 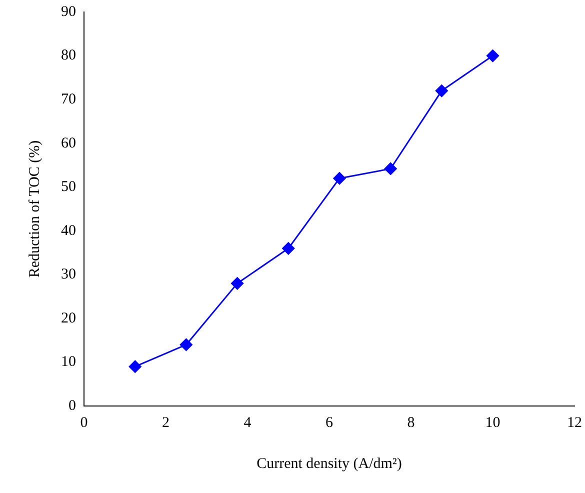 I want to click on x-tick-label: 4, so click(x=248, y=422).